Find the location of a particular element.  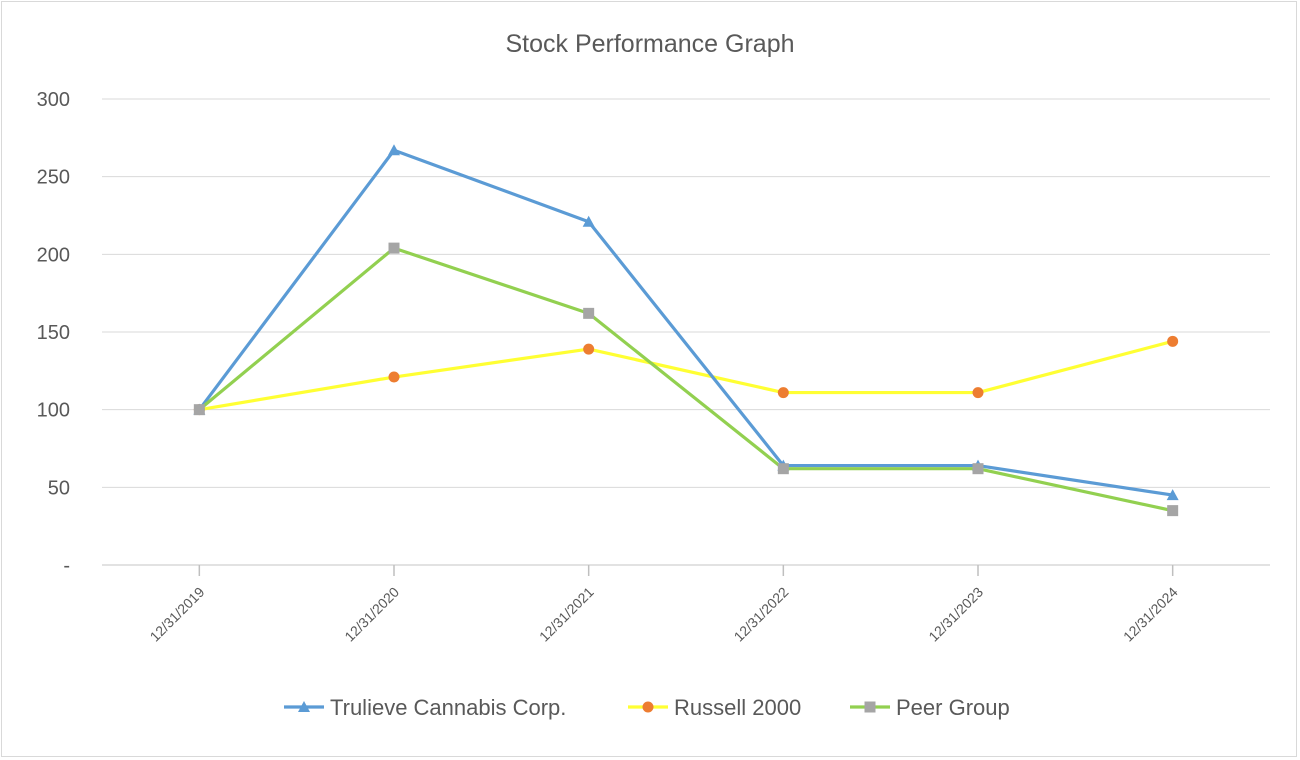

y-tick-label: 300 is located at coordinates (53, 100).